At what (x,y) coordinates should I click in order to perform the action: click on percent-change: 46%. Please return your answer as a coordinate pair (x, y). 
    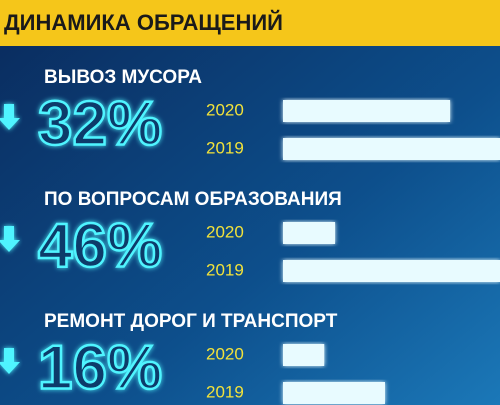
    Looking at the image, I should click on (100, 245).